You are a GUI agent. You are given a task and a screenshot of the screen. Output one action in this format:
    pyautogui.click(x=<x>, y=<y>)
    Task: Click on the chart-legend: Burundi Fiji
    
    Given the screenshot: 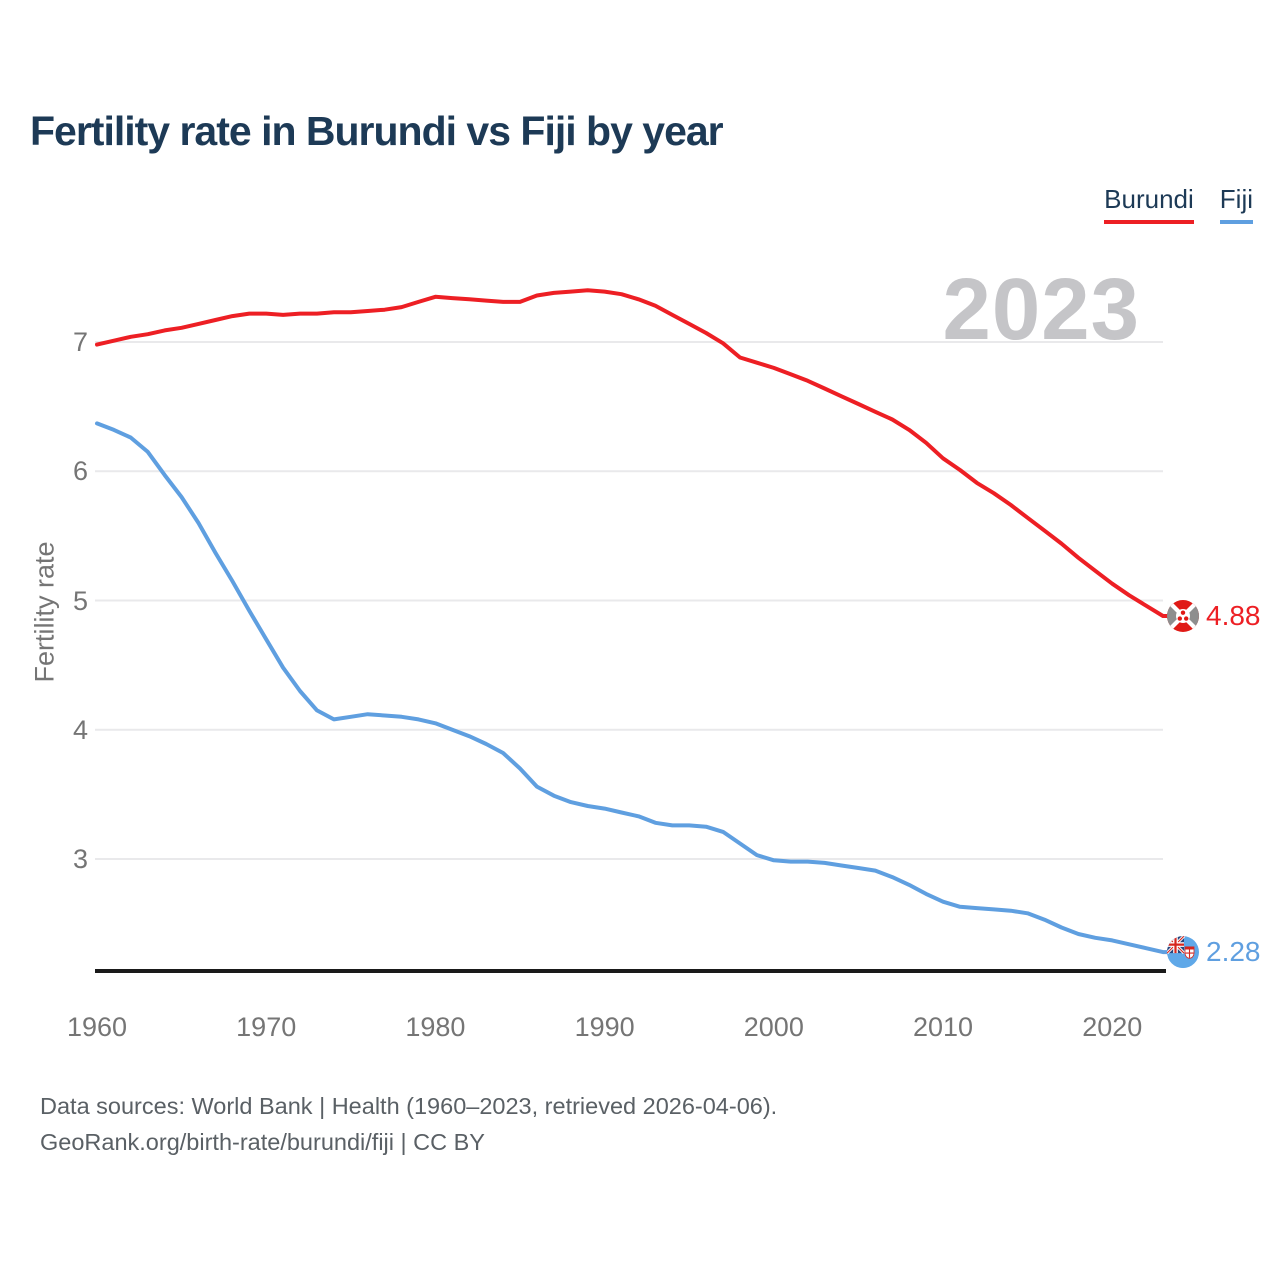 What is the action you would take?
    pyautogui.click(x=1178, y=204)
    